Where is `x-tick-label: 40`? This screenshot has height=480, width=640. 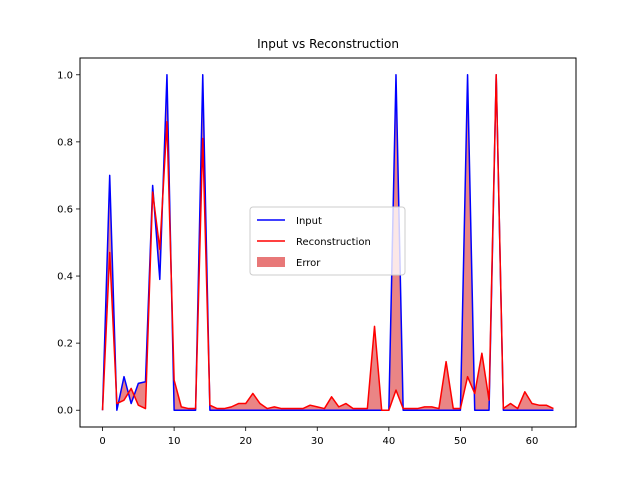 x-tick-label: 40 is located at coordinates (388, 441).